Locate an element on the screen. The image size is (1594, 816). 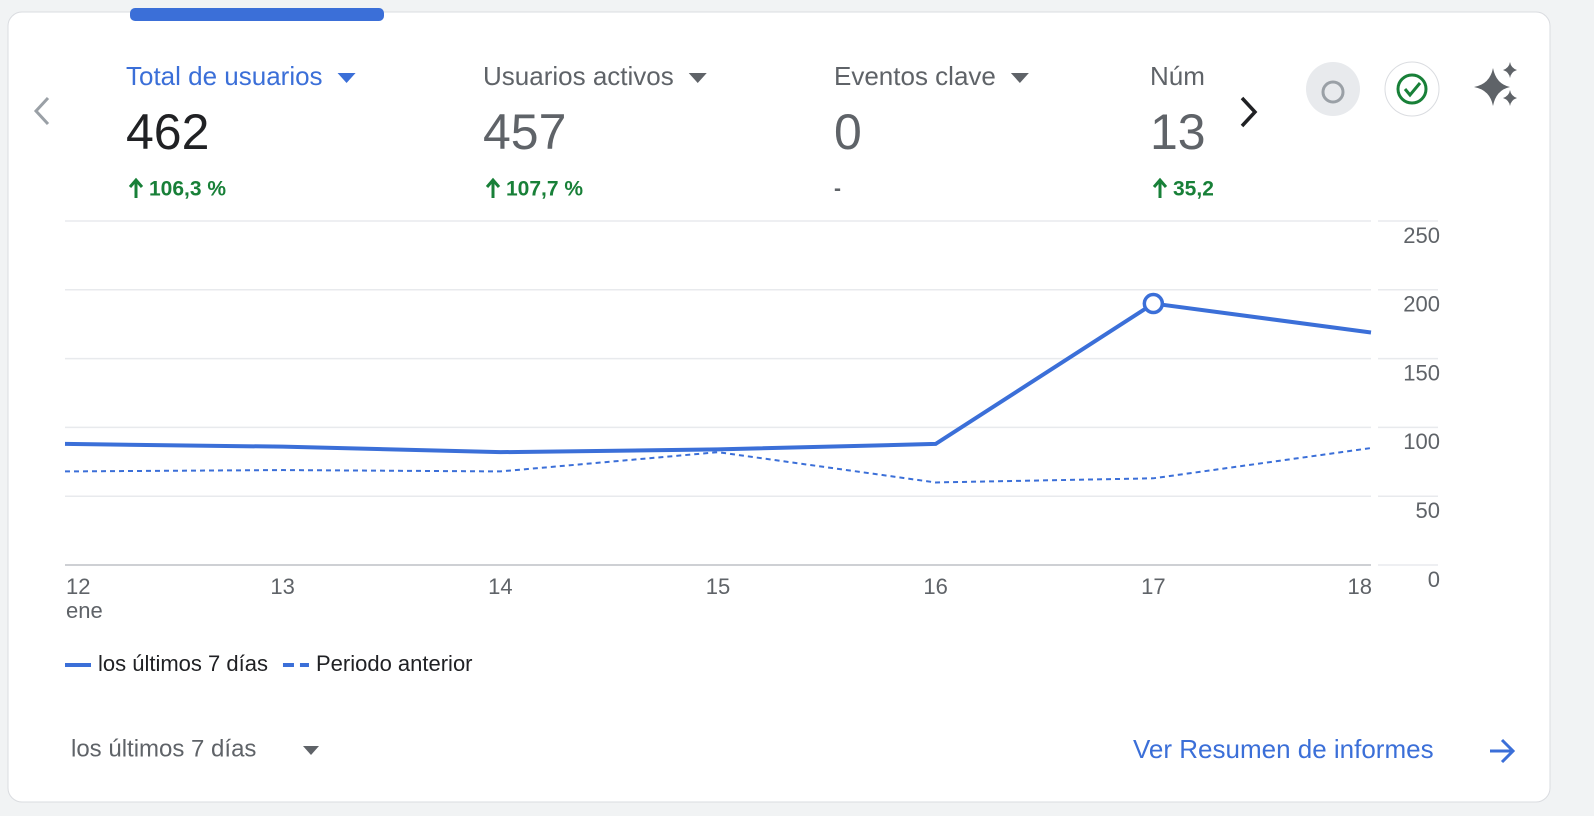
check-icon is located at coordinates (1412, 89).